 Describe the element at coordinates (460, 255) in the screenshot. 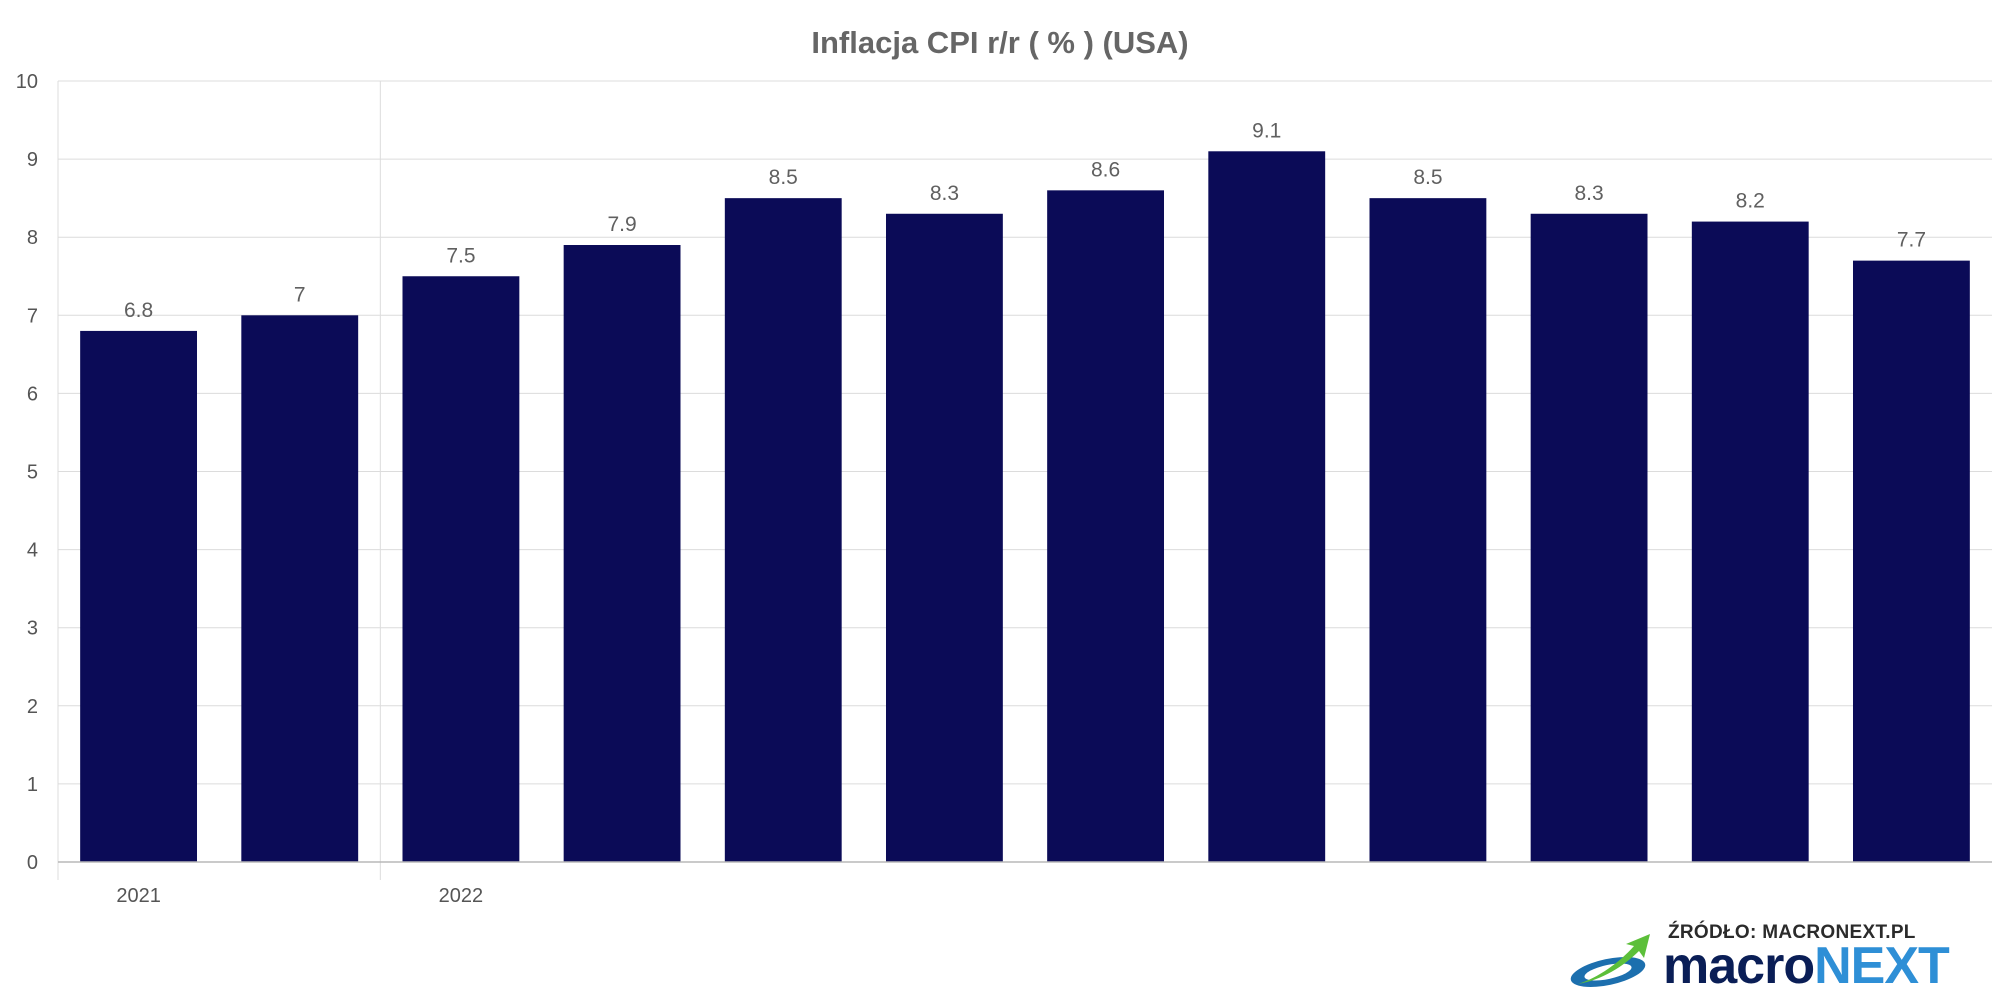

I see `data-label: 7.5` at that location.